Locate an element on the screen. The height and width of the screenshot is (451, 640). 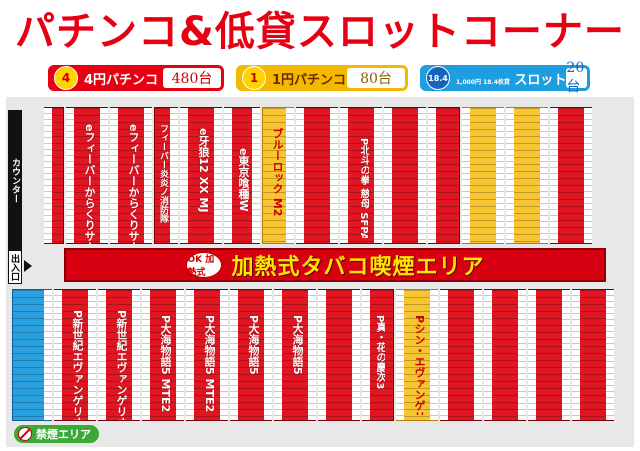
machine-island-1yen: Pシン・エヴァンゲリオン is located at coordinates (417, 355).